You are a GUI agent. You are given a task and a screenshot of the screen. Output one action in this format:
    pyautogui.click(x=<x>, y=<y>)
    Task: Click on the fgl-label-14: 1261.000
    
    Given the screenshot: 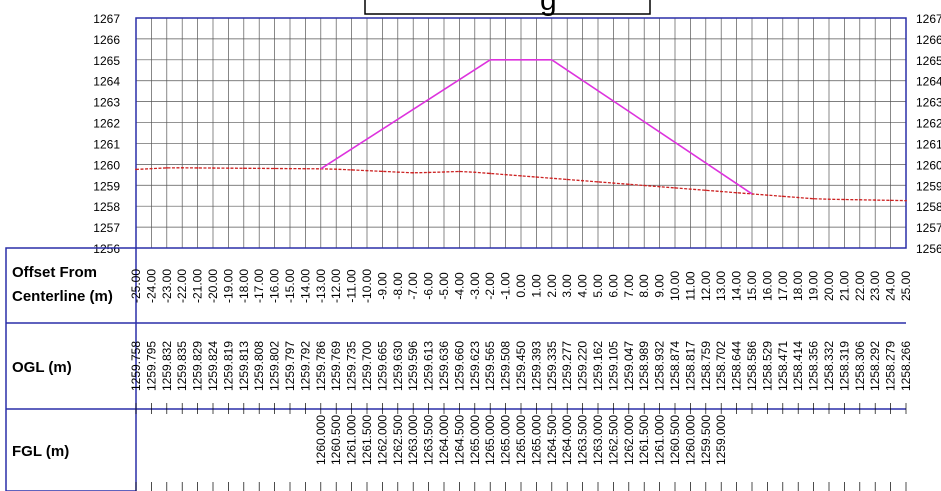 What is the action you would take?
    pyautogui.click(x=352, y=440)
    